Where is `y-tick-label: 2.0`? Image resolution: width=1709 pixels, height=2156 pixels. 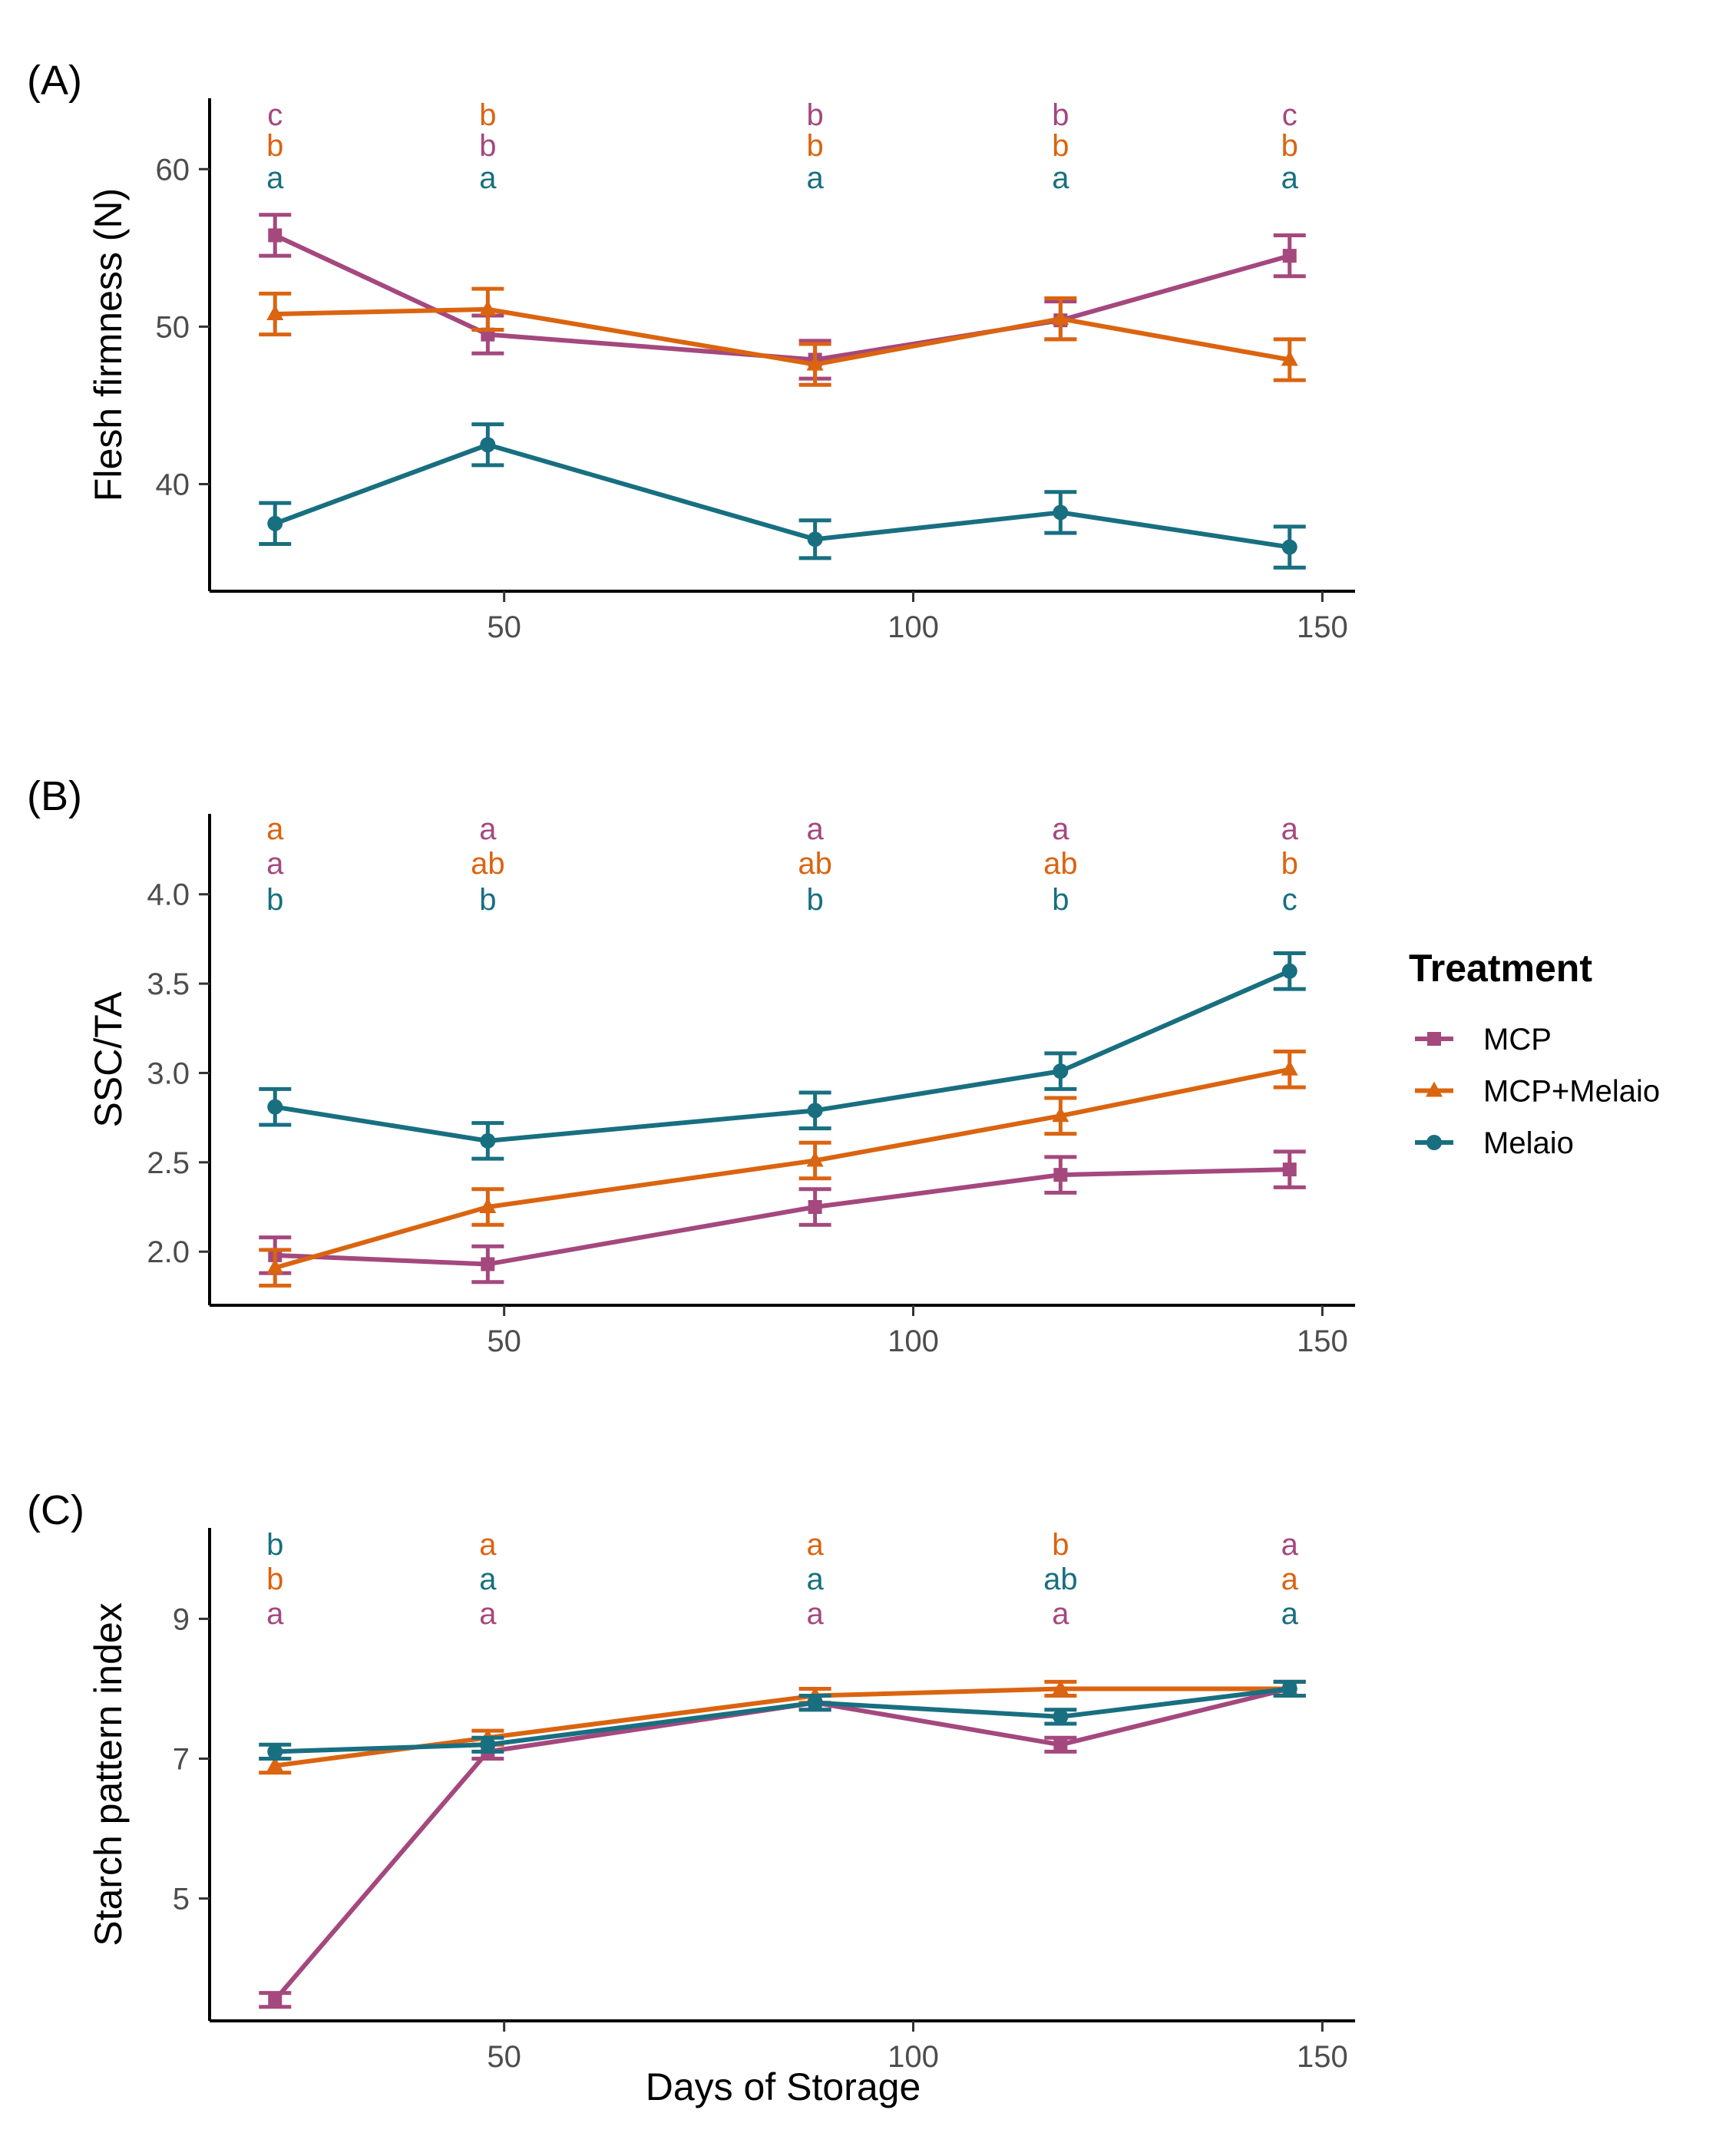
y-tick-label: 2.0 is located at coordinates (168, 1252).